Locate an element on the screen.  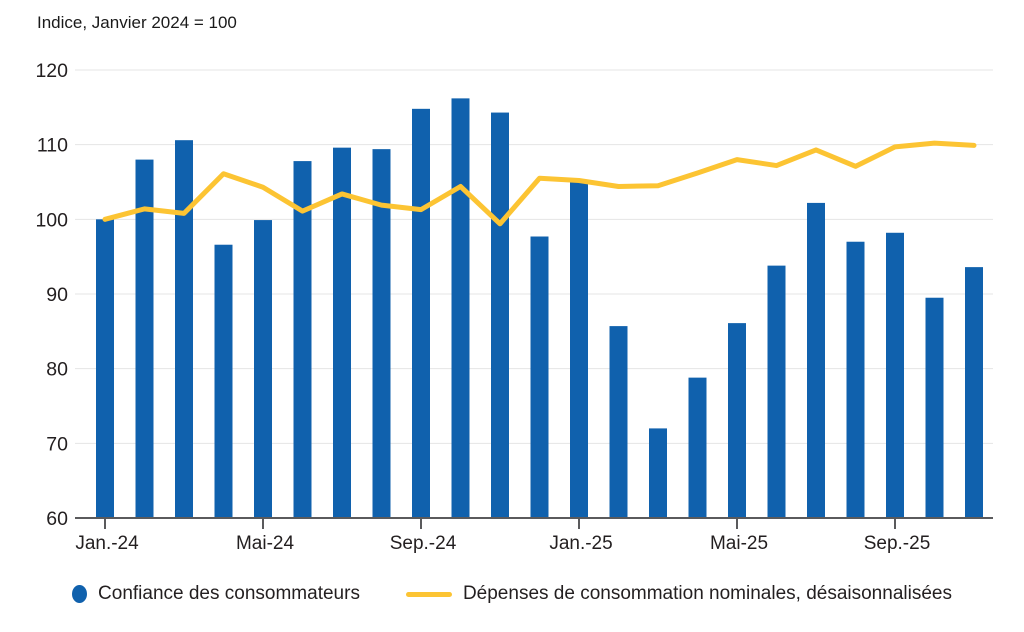
legend-item-confidence: Confiance des consommateurs is located at coordinates (216, 594).